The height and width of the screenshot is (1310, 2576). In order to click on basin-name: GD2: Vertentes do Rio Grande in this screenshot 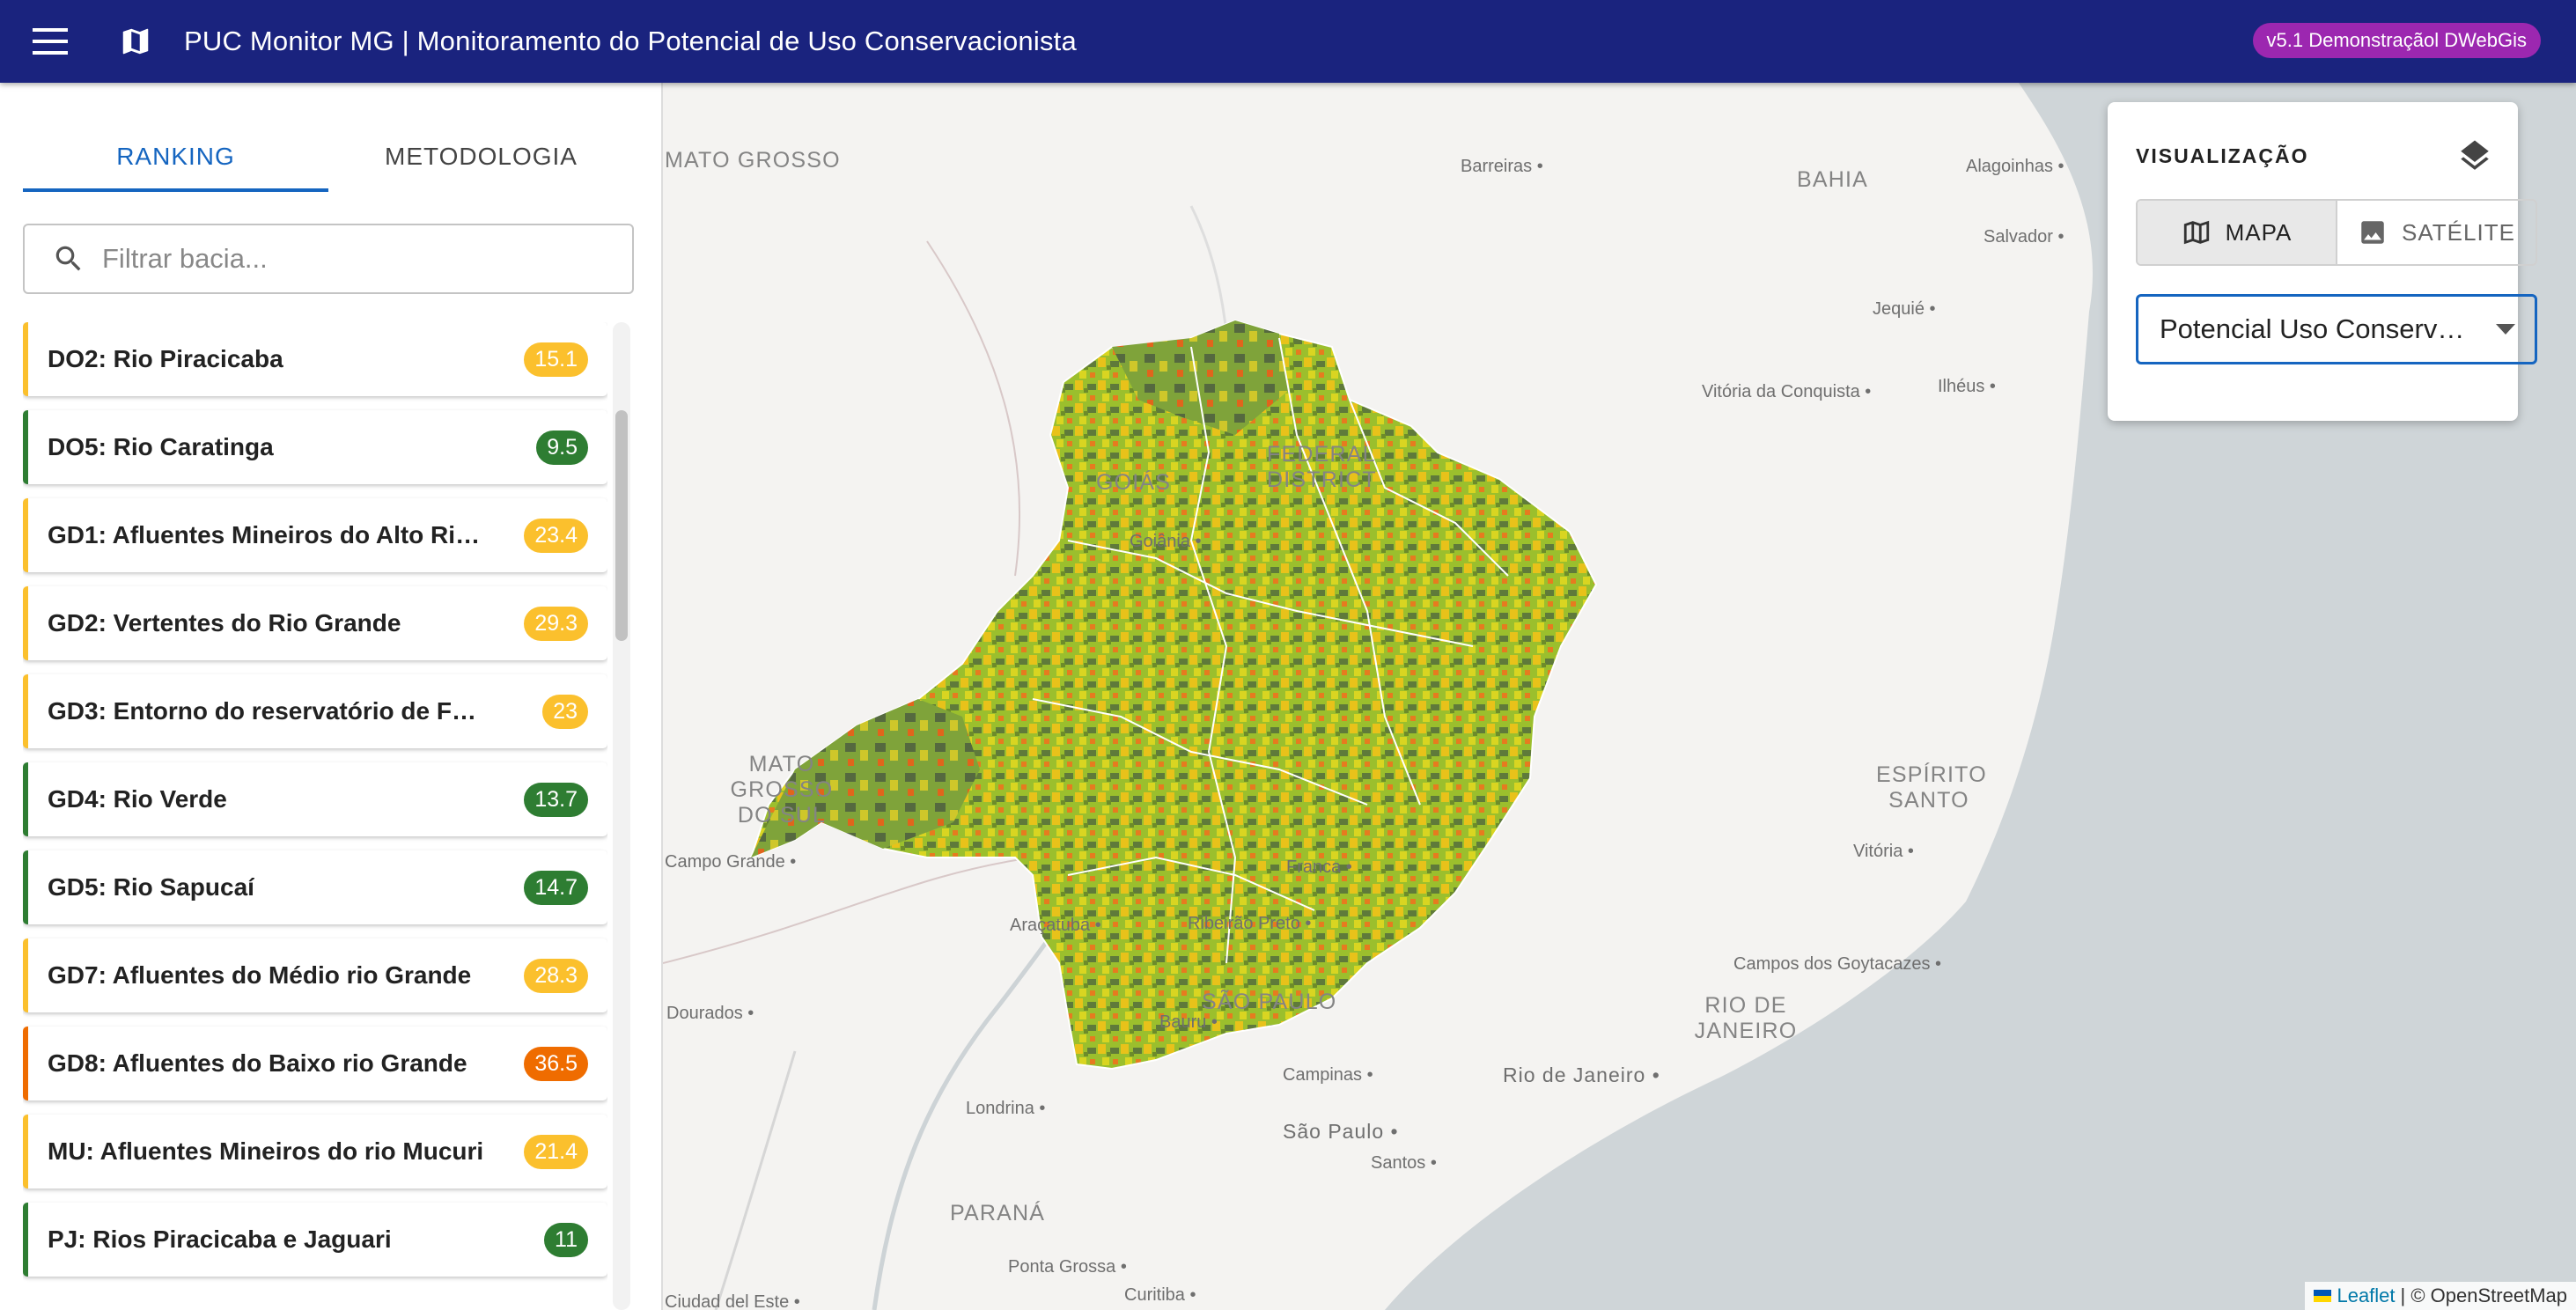, I will do `click(225, 623)`.